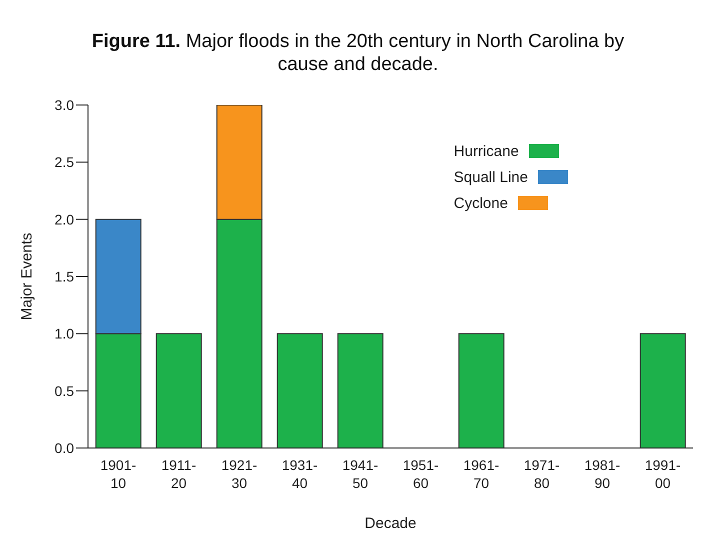 The height and width of the screenshot is (535, 717). What do you see at coordinates (491, 177) in the screenshot?
I see `legend-label: Squall Line` at bounding box center [491, 177].